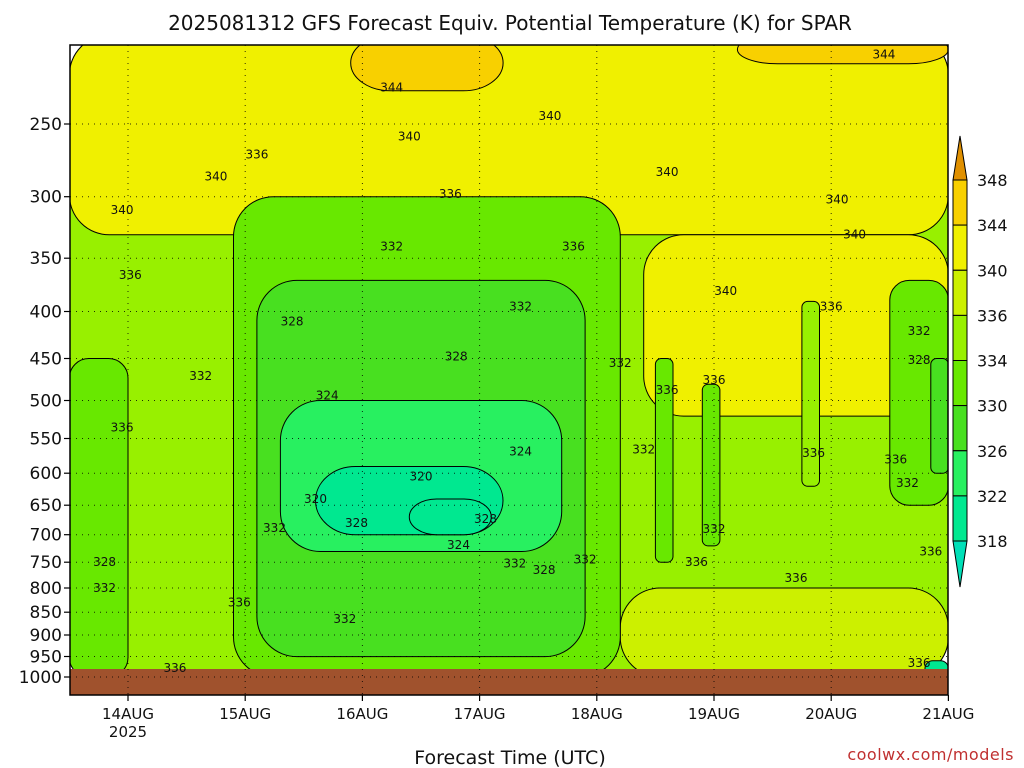 Image resolution: width=1024 pixels, height=768 pixels. What do you see at coordinates (46, 198) in the screenshot?
I see `y-tick-label: 300` at bounding box center [46, 198].